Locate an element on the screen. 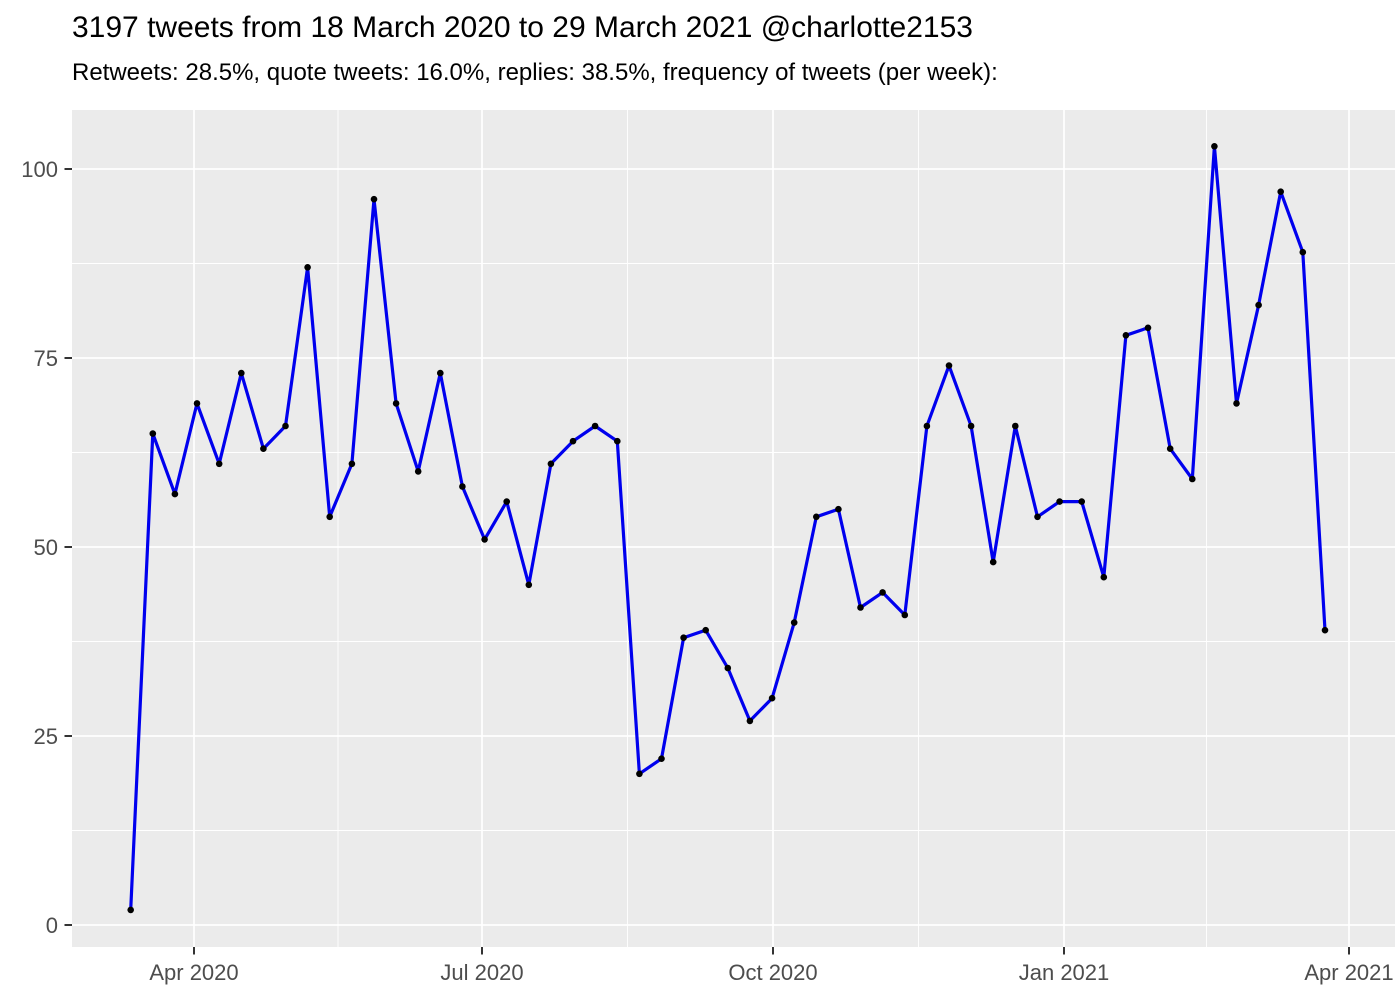  y-axis-label: 100 is located at coordinates (39, 169).